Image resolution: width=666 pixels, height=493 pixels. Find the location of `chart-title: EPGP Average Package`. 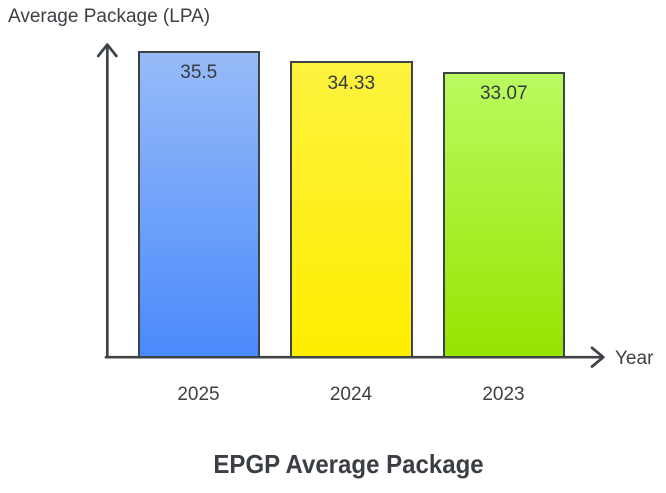

chart-title: EPGP Average Package is located at coordinates (348, 464).